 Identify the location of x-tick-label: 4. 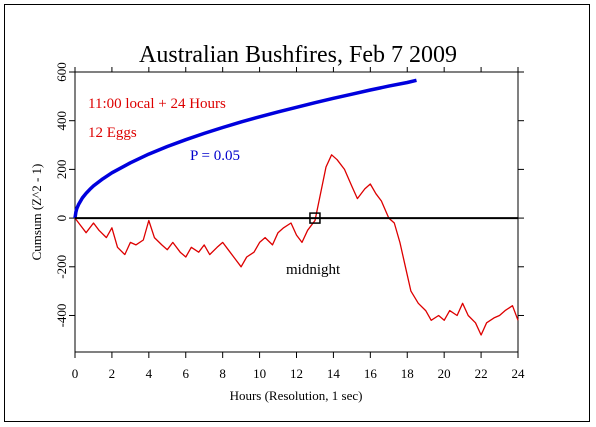
(149, 373).